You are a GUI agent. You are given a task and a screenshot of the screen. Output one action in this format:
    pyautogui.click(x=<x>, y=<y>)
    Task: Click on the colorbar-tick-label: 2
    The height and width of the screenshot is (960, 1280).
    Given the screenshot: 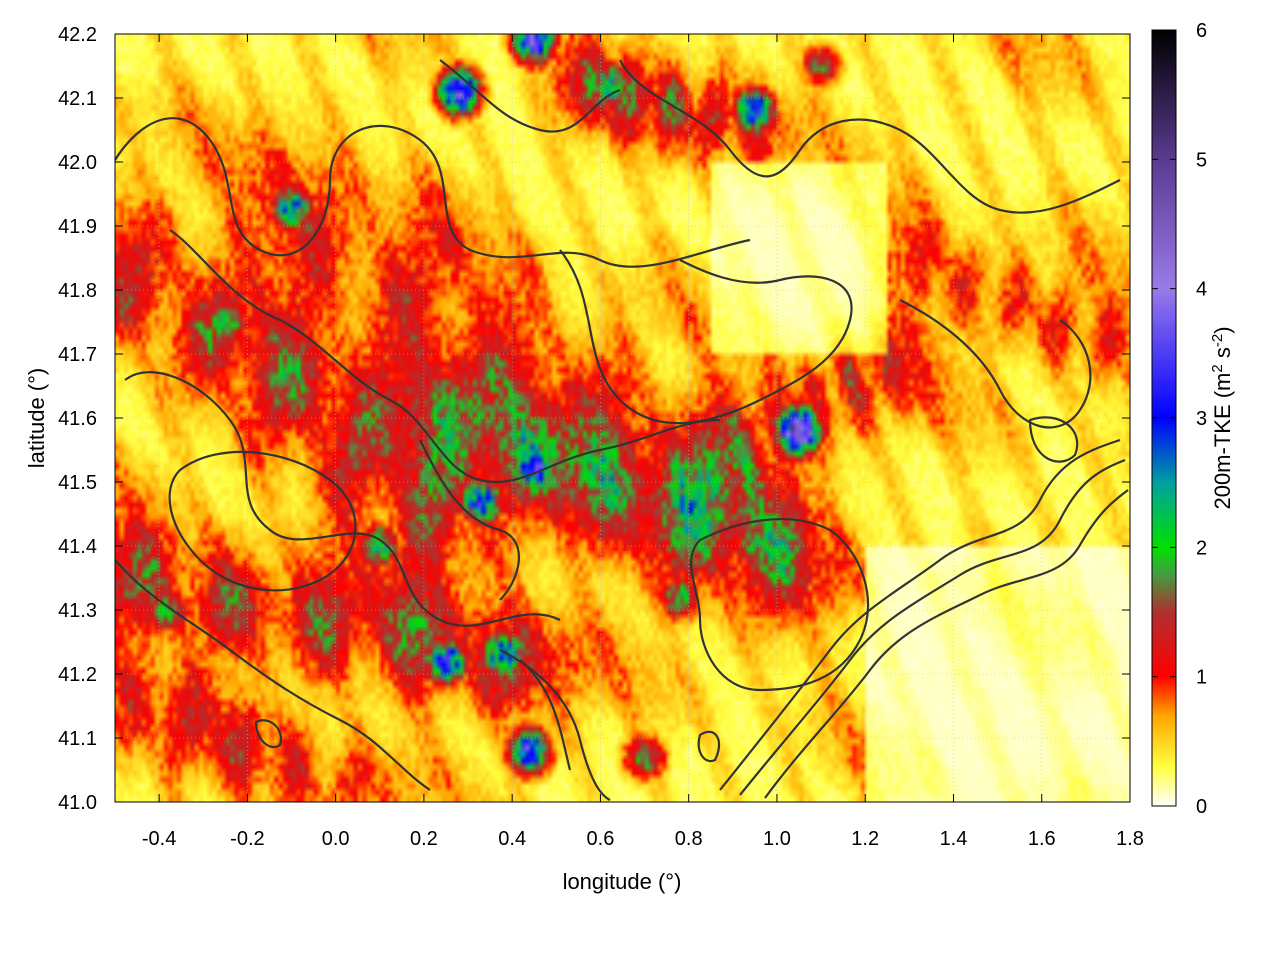 What is the action you would take?
    pyautogui.click(x=1201, y=548)
    